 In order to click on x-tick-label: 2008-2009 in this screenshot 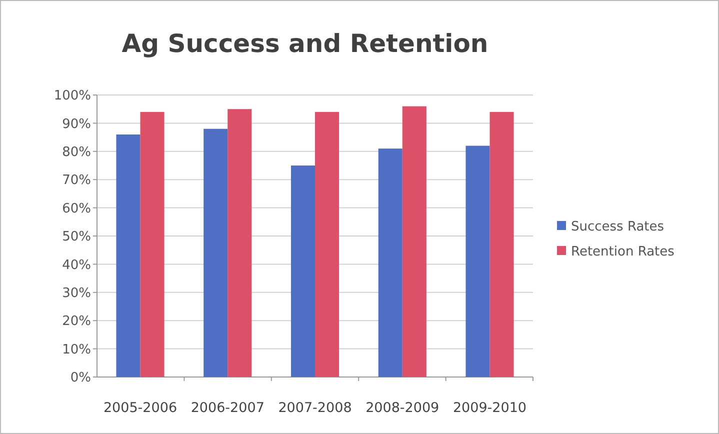, I will do `click(403, 408)`.